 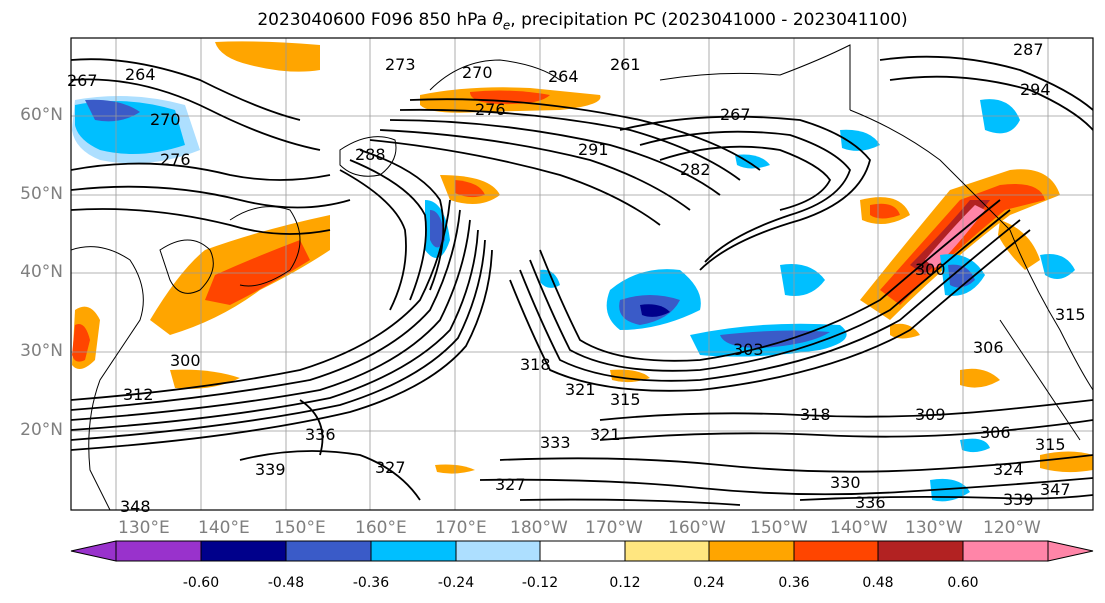 I want to click on colorbar-tick-label: -0.12, so click(x=540, y=583).